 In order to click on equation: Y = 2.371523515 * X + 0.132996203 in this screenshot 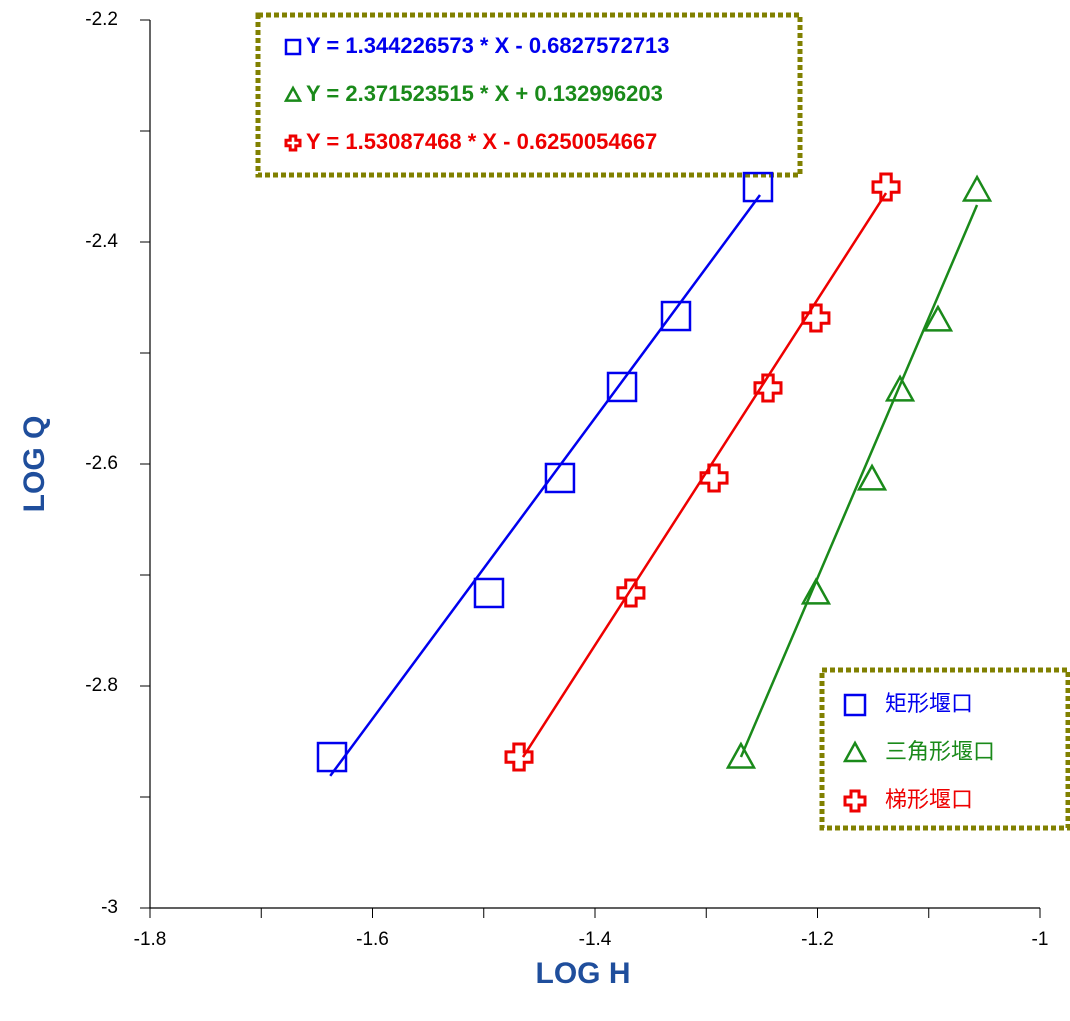, I will do `click(484, 93)`.